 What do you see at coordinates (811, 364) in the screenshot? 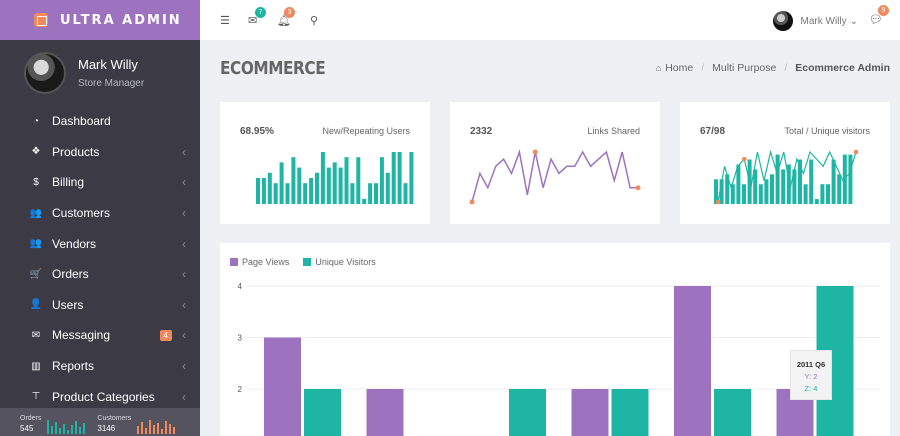
I see `tooltip-title: 2011 Q6` at bounding box center [811, 364].